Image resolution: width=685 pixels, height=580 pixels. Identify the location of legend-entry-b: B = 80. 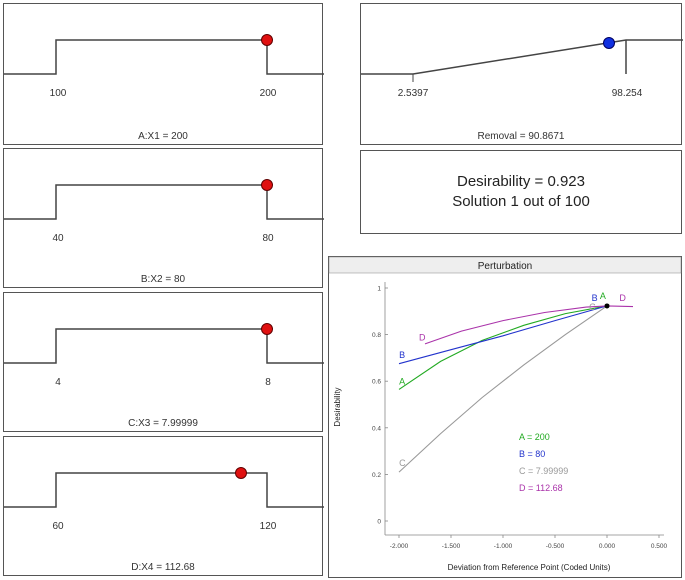
(532, 454).